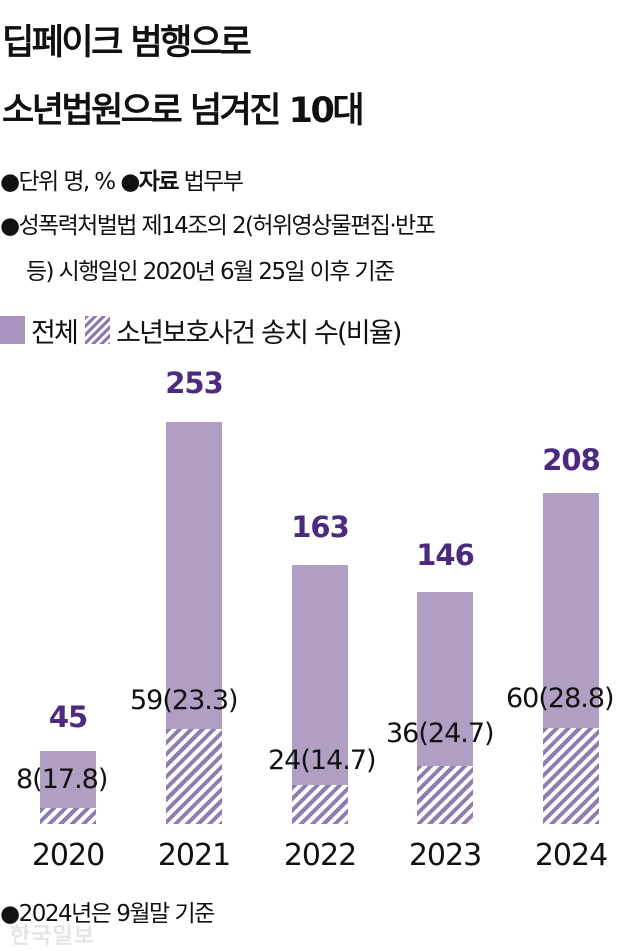  What do you see at coordinates (322, 760) in the screenshot?
I see `sub-label-2022: 24(14.7)` at bounding box center [322, 760].